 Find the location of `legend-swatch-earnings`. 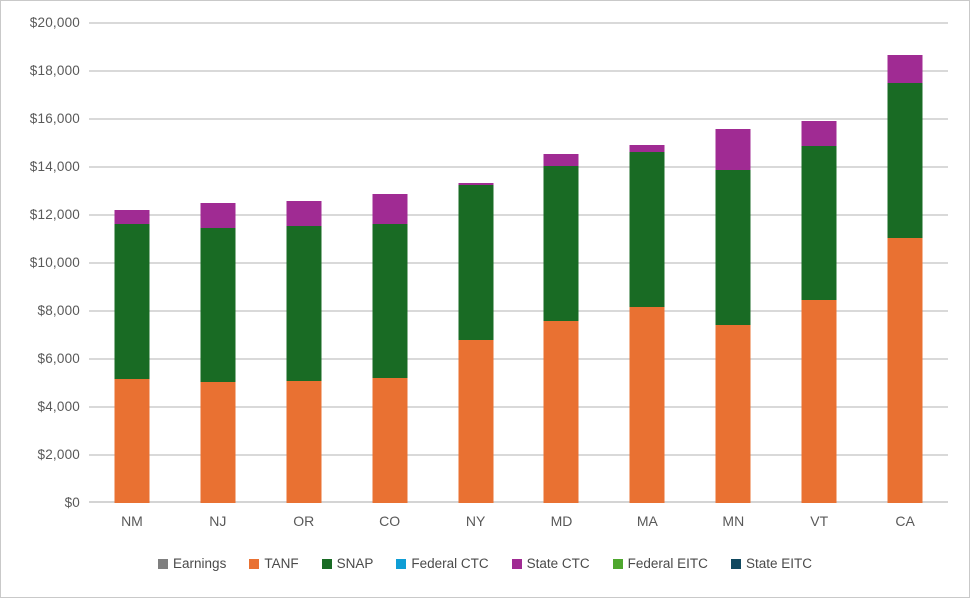

legend-swatch-earnings is located at coordinates (163, 563).